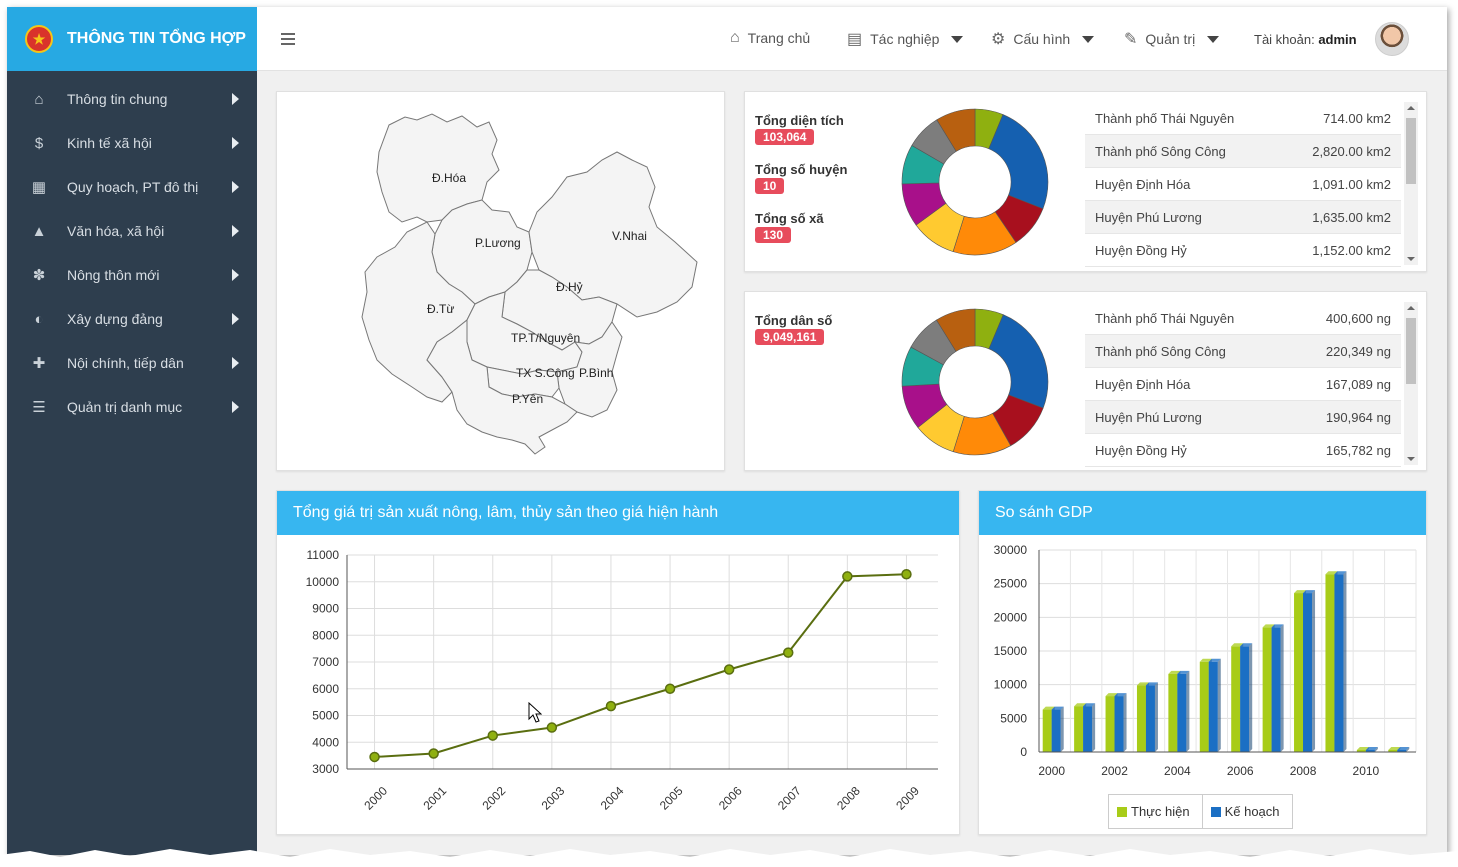 The height and width of the screenshot is (867, 1458). Describe the element at coordinates (375, 798) in the screenshot. I see `x-tick-label: 2000` at that location.